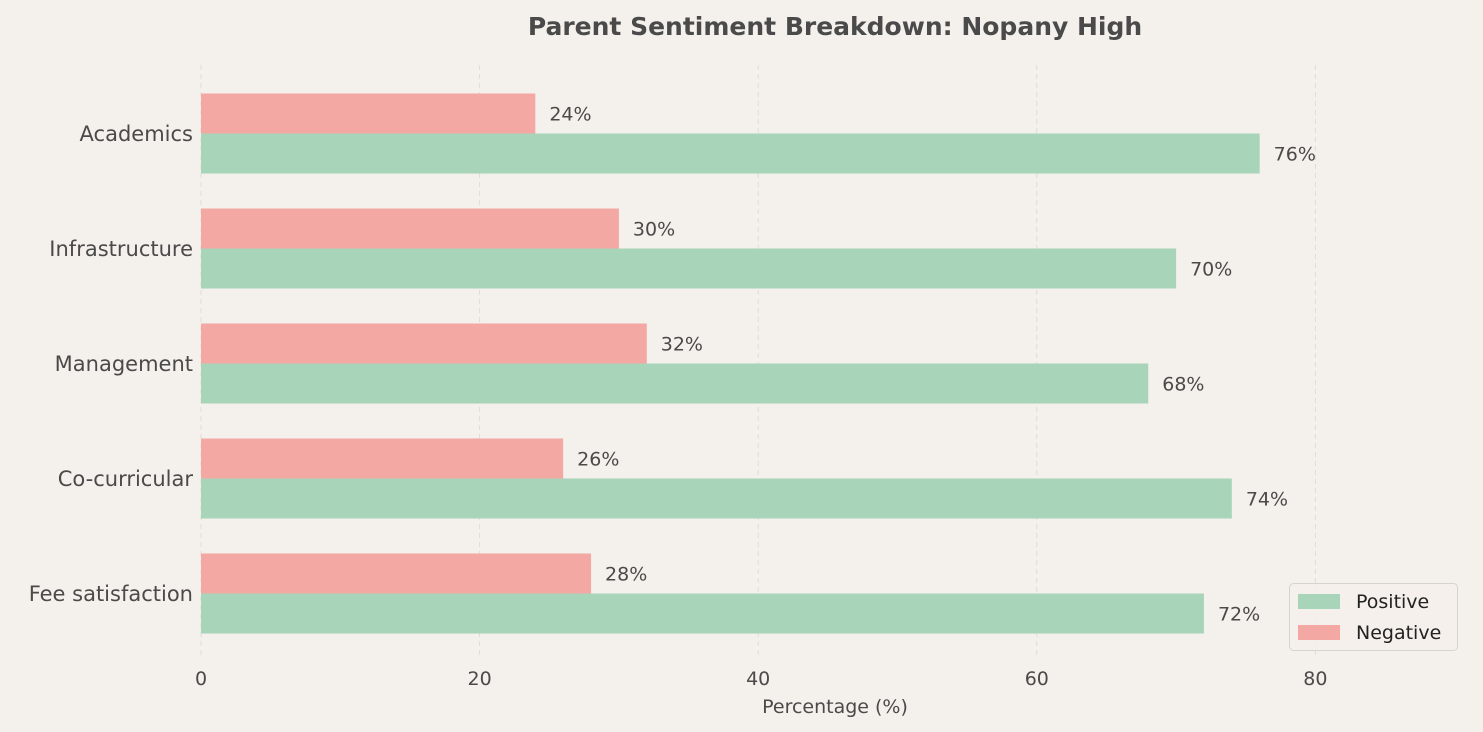  What do you see at coordinates (201, 679) in the screenshot?
I see `x-tick-label: 0` at bounding box center [201, 679].